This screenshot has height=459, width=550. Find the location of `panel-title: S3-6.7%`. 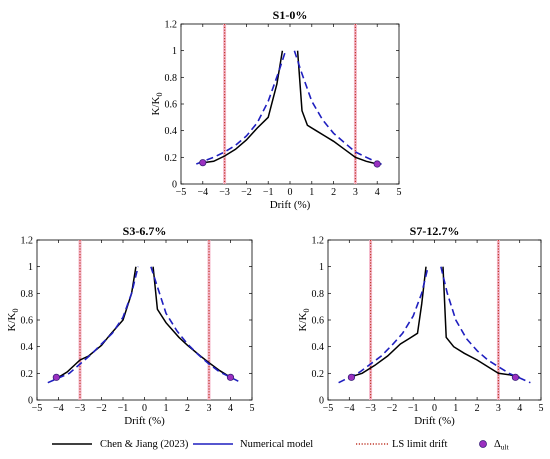

panel-title: S3-6.7% is located at coordinates (145, 231).